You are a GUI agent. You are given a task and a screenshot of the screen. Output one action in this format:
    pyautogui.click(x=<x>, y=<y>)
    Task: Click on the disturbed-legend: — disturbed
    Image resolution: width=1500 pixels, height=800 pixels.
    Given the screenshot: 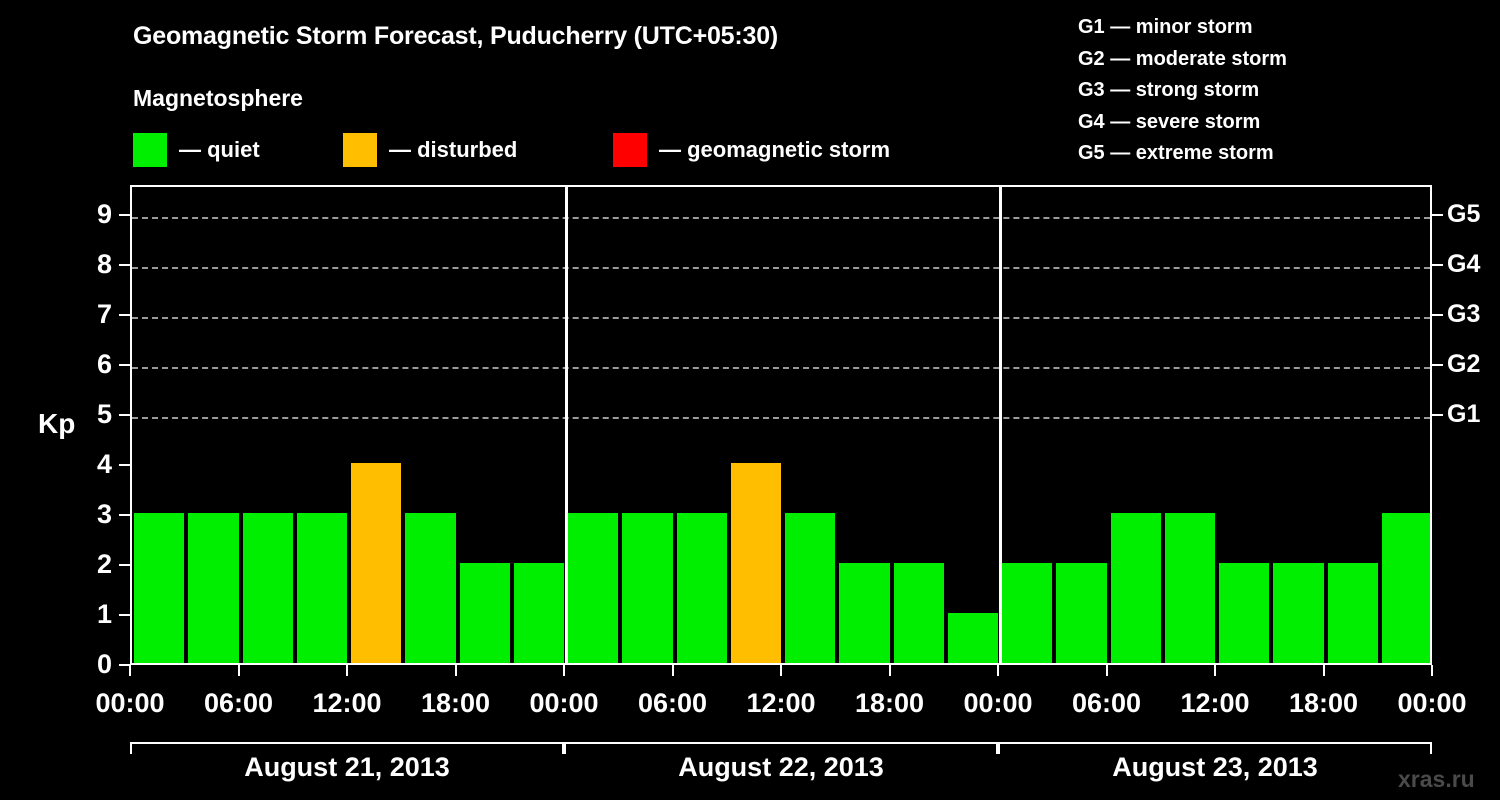 What is the action you would take?
    pyautogui.click(x=430, y=150)
    